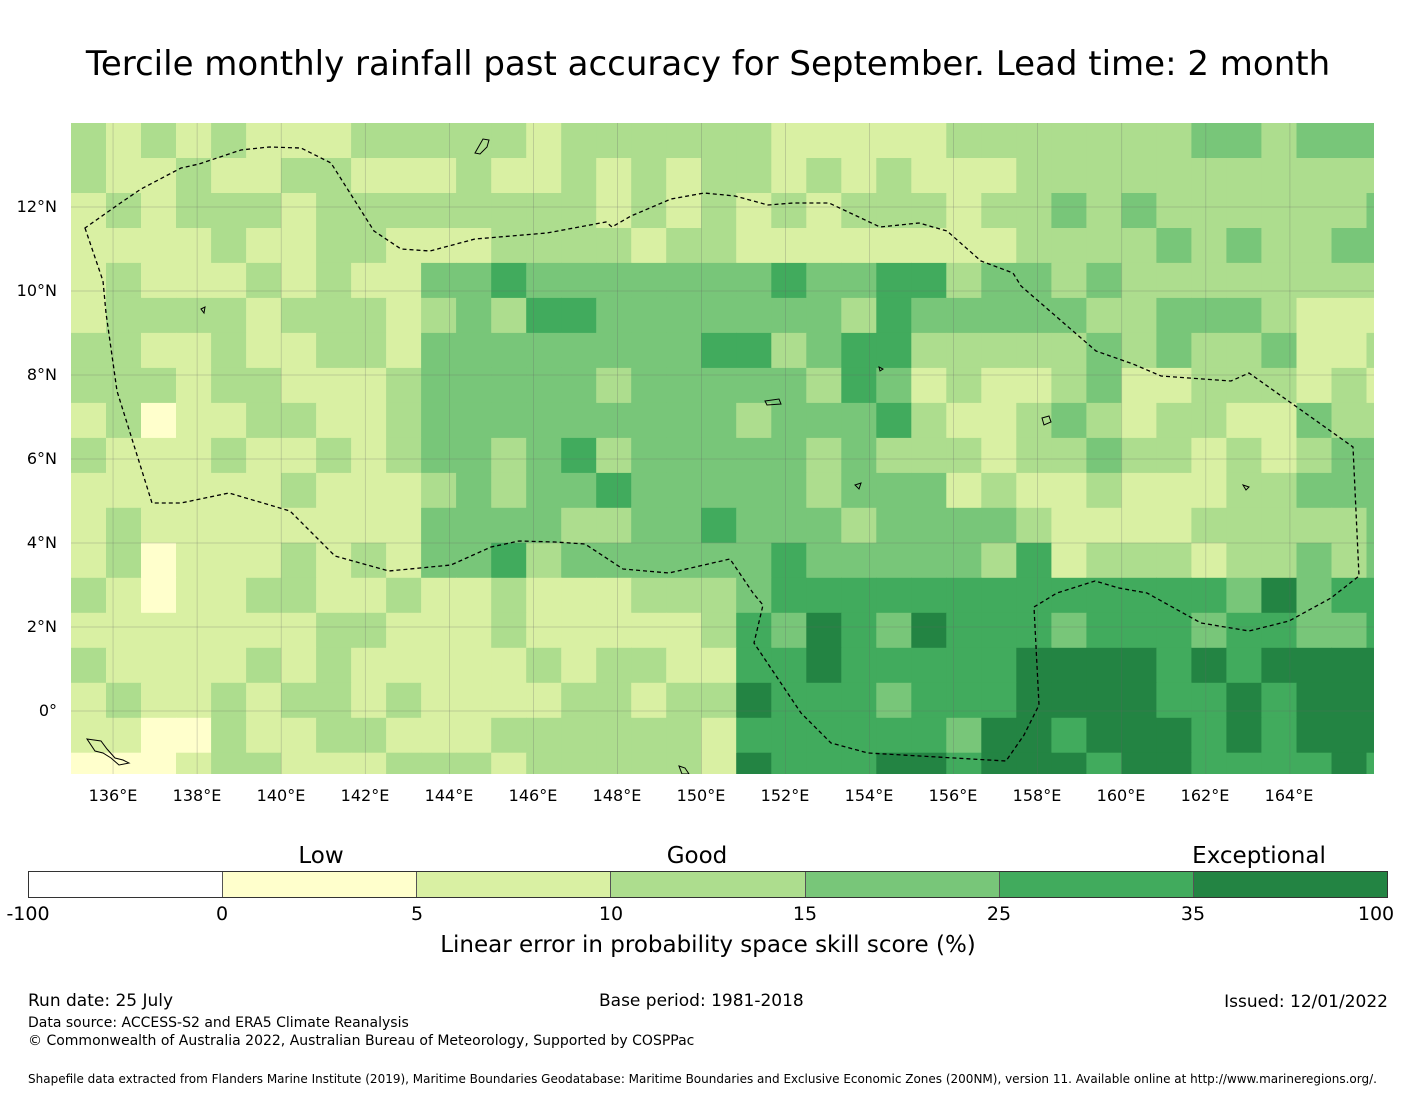 The height and width of the screenshot is (1095, 1416). What do you see at coordinates (701, 1001) in the screenshot?
I see `base-period: Base period: 1981-2018` at bounding box center [701, 1001].